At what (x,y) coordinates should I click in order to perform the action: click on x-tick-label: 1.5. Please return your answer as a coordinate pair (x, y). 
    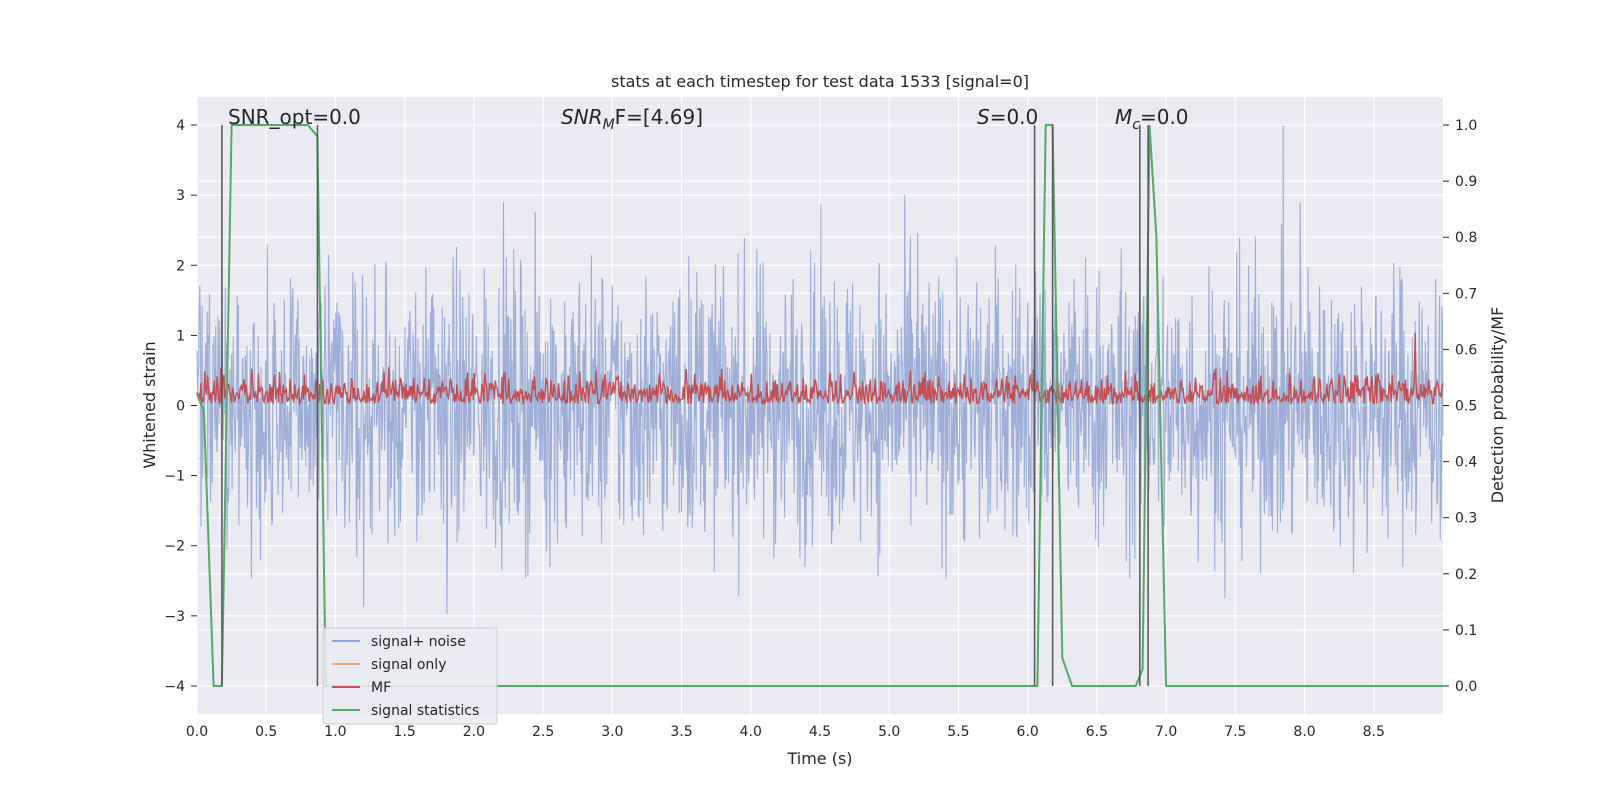
    Looking at the image, I should click on (405, 732).